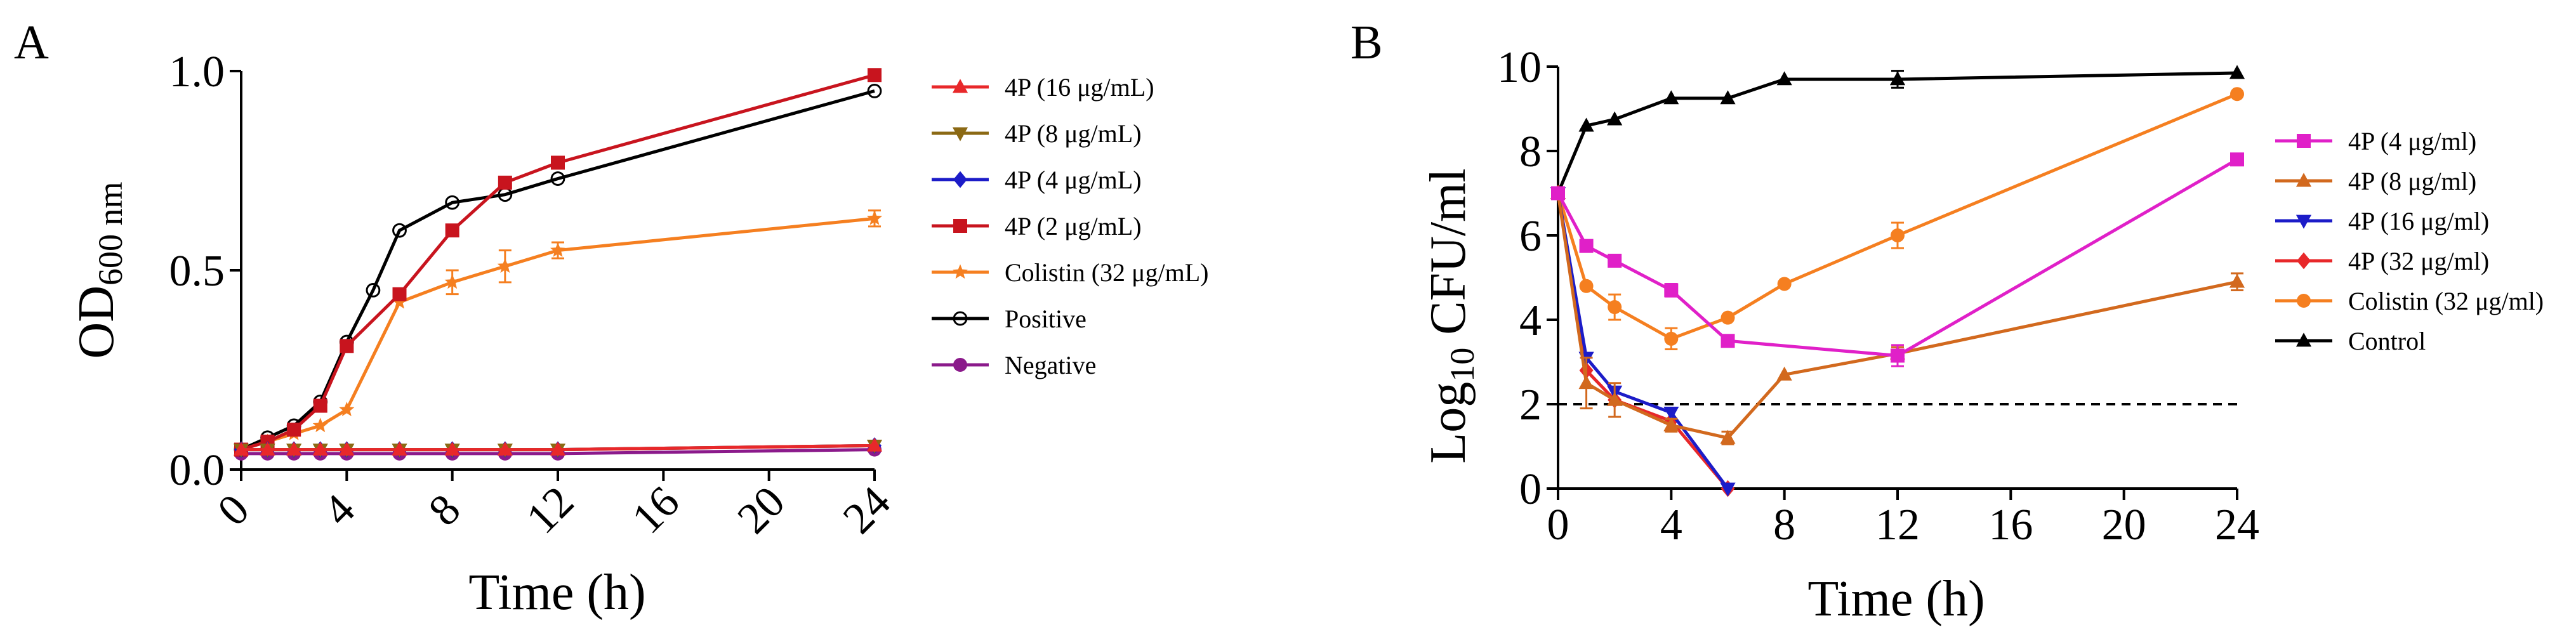 This screenshot has width=2576, height=644. Describe the element at coordinates (2418, 261) in the screenshot. I see `panel-b-legend-label: 4P (32 μg/ml)` at that location.